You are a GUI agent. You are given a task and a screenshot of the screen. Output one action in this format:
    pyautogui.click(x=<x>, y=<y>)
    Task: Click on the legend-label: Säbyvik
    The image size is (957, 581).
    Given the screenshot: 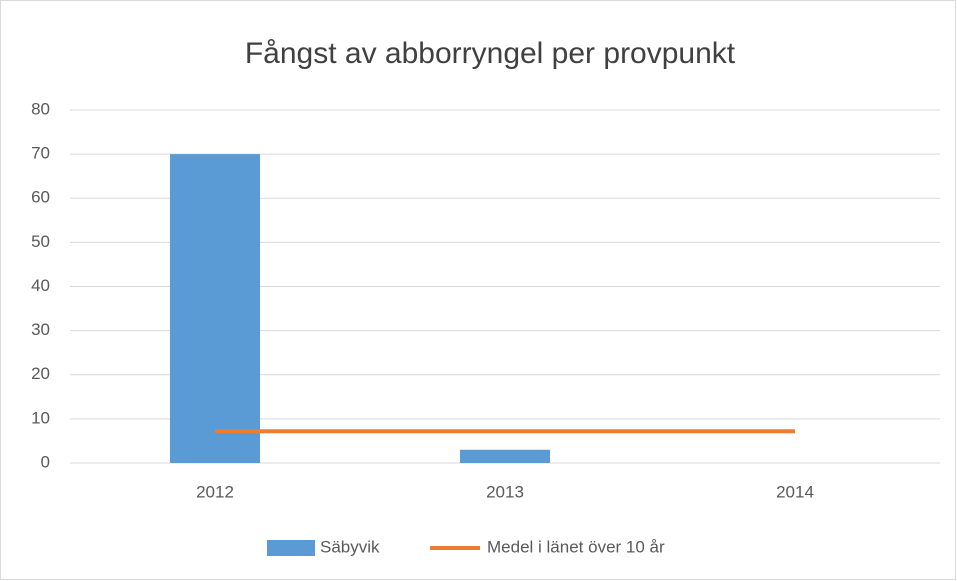 What is the action you would take?
    pyautogui.click(x=350, y=546)
    